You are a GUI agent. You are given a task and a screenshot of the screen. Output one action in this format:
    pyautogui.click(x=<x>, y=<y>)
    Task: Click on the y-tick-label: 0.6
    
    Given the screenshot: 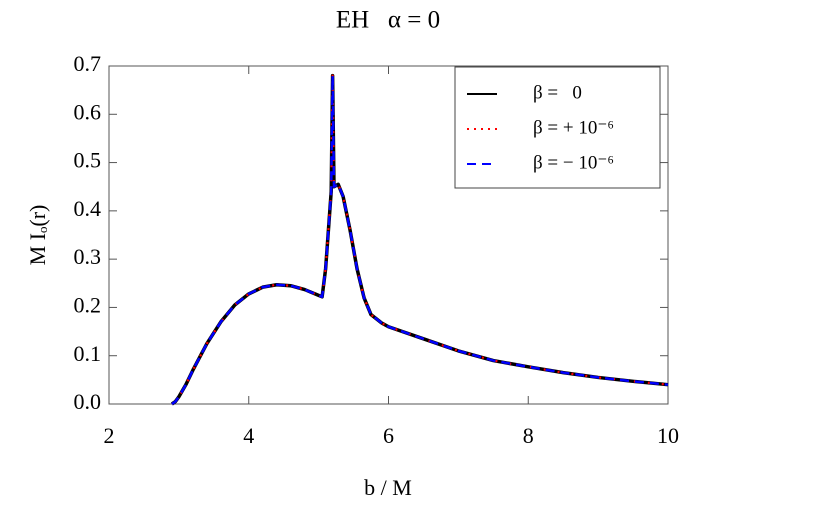 What is the action you would take?
    pyautogui.click(x=88, y=111)
    